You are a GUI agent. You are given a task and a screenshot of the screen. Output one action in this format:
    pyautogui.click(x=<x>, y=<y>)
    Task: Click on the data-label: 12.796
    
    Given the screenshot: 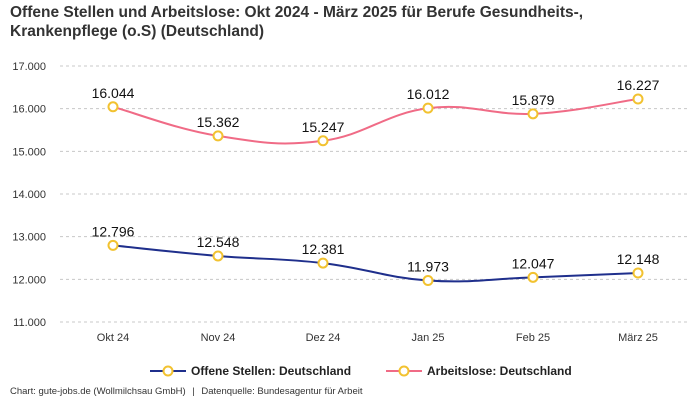 What is the action you would take?
    pyautogui.click(x=113, y=231)
    